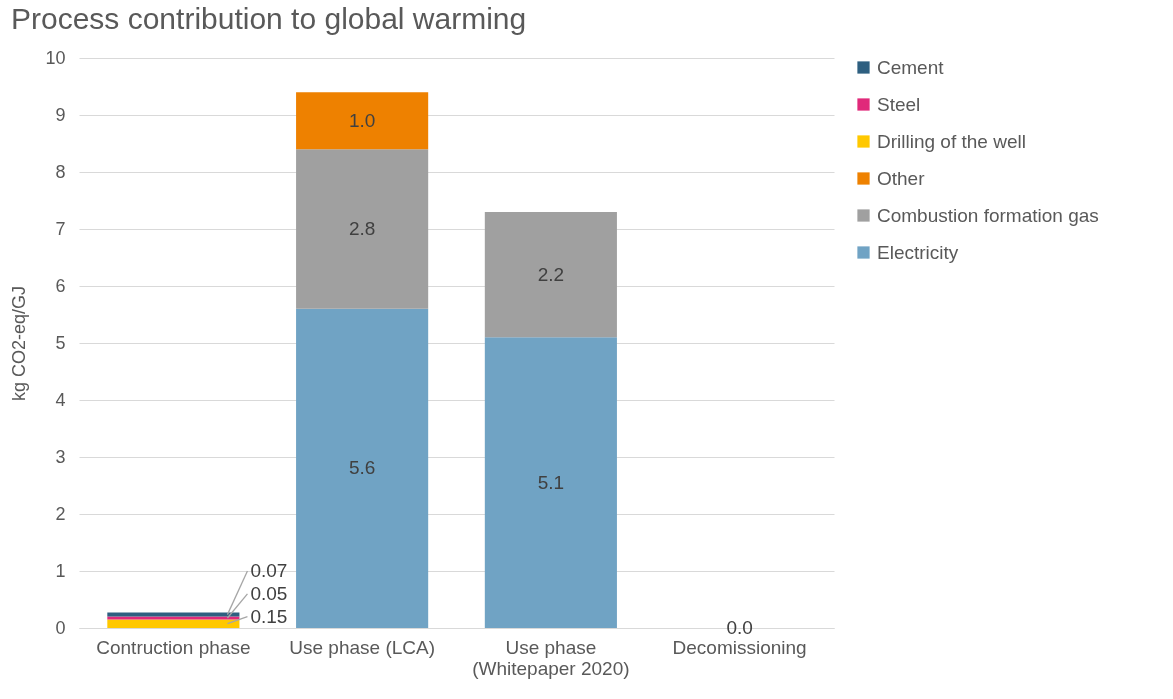 The width and height of the screenshot is (1173, 699). Describe the element at coordinates (60, 114) in the screenshot. I see `y-tick-label: 9` at that location.